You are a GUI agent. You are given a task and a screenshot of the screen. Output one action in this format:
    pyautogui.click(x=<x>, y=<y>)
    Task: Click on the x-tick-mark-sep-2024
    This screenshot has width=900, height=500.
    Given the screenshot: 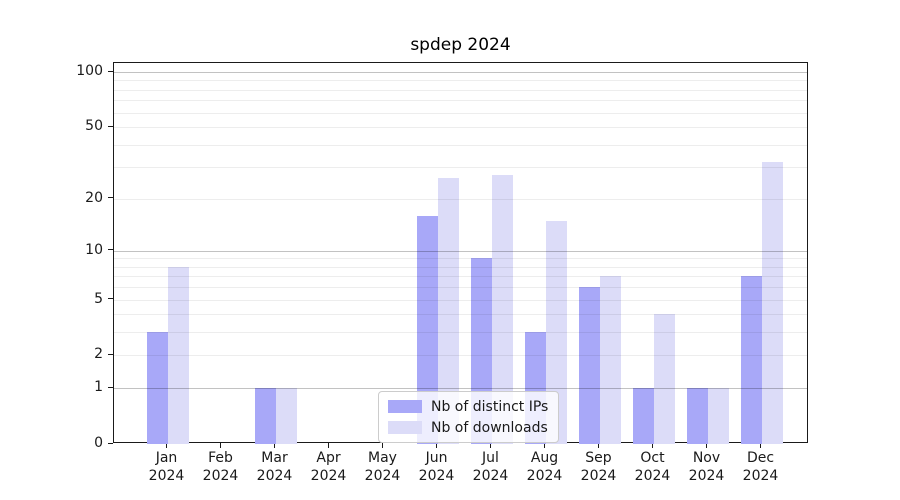 What is the action you would take?
    pyautogui.click(x=599, y=445)
    